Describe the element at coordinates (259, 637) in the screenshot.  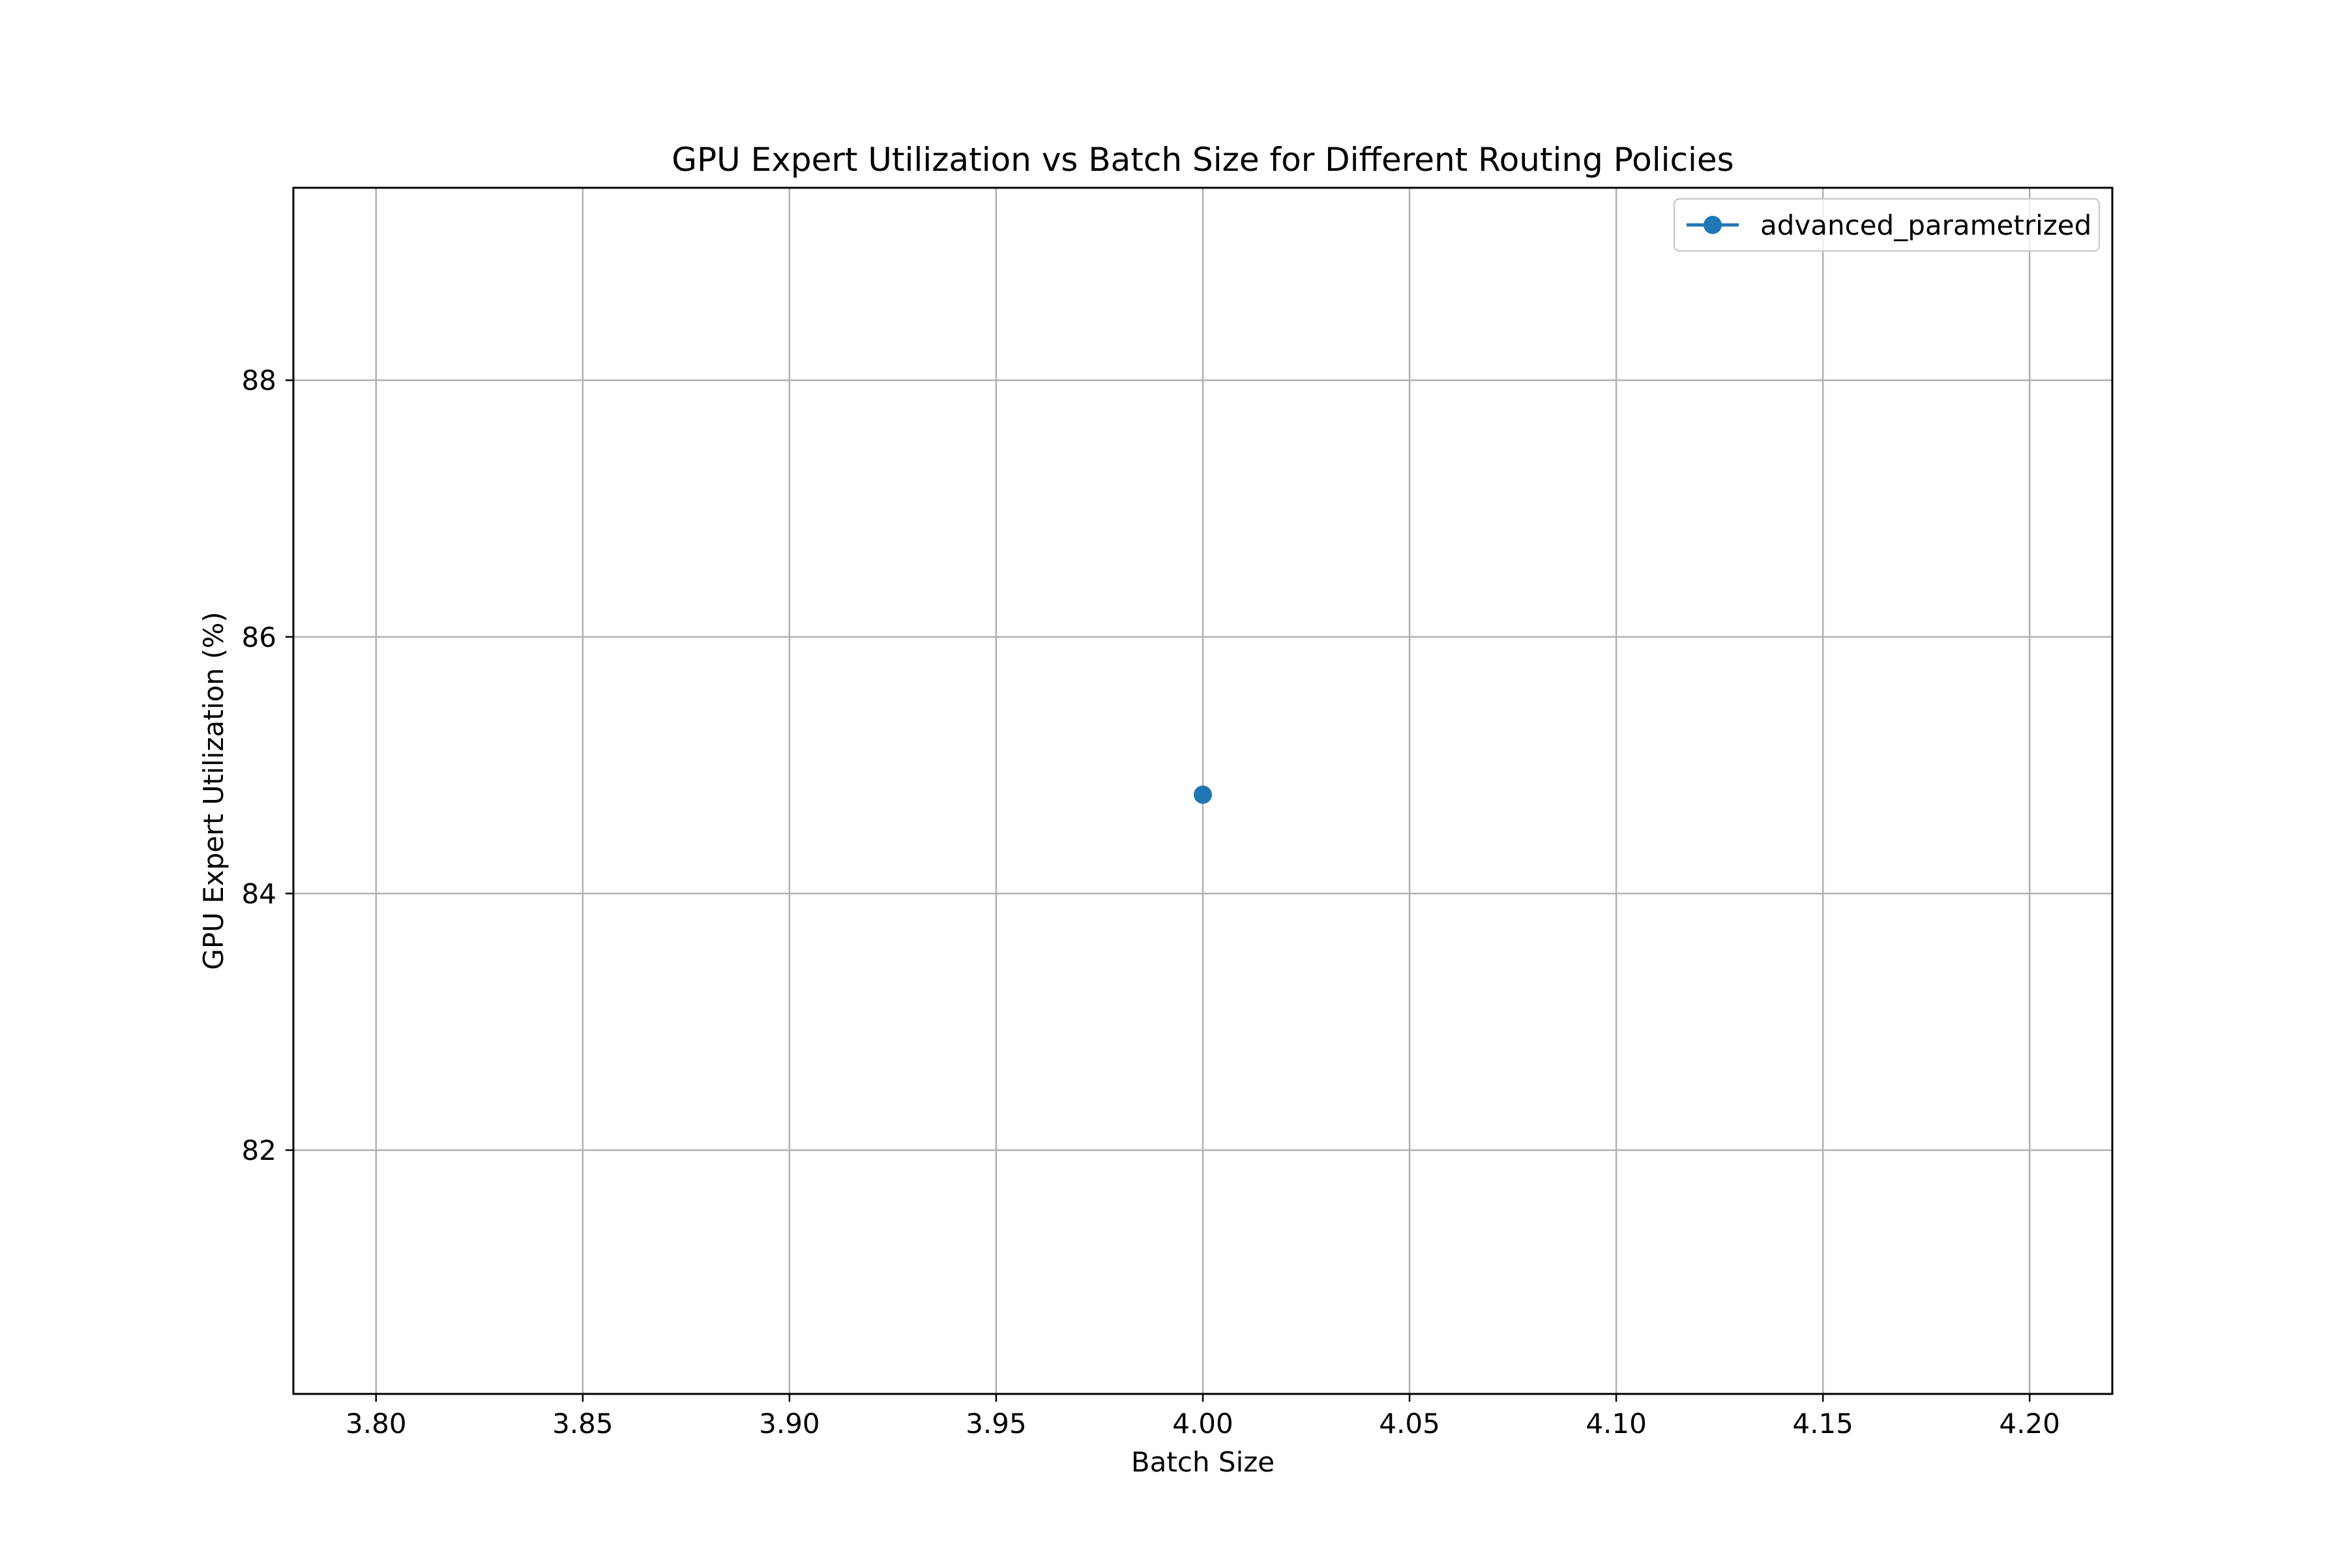
I see `y-tick-label: 86` at that location.